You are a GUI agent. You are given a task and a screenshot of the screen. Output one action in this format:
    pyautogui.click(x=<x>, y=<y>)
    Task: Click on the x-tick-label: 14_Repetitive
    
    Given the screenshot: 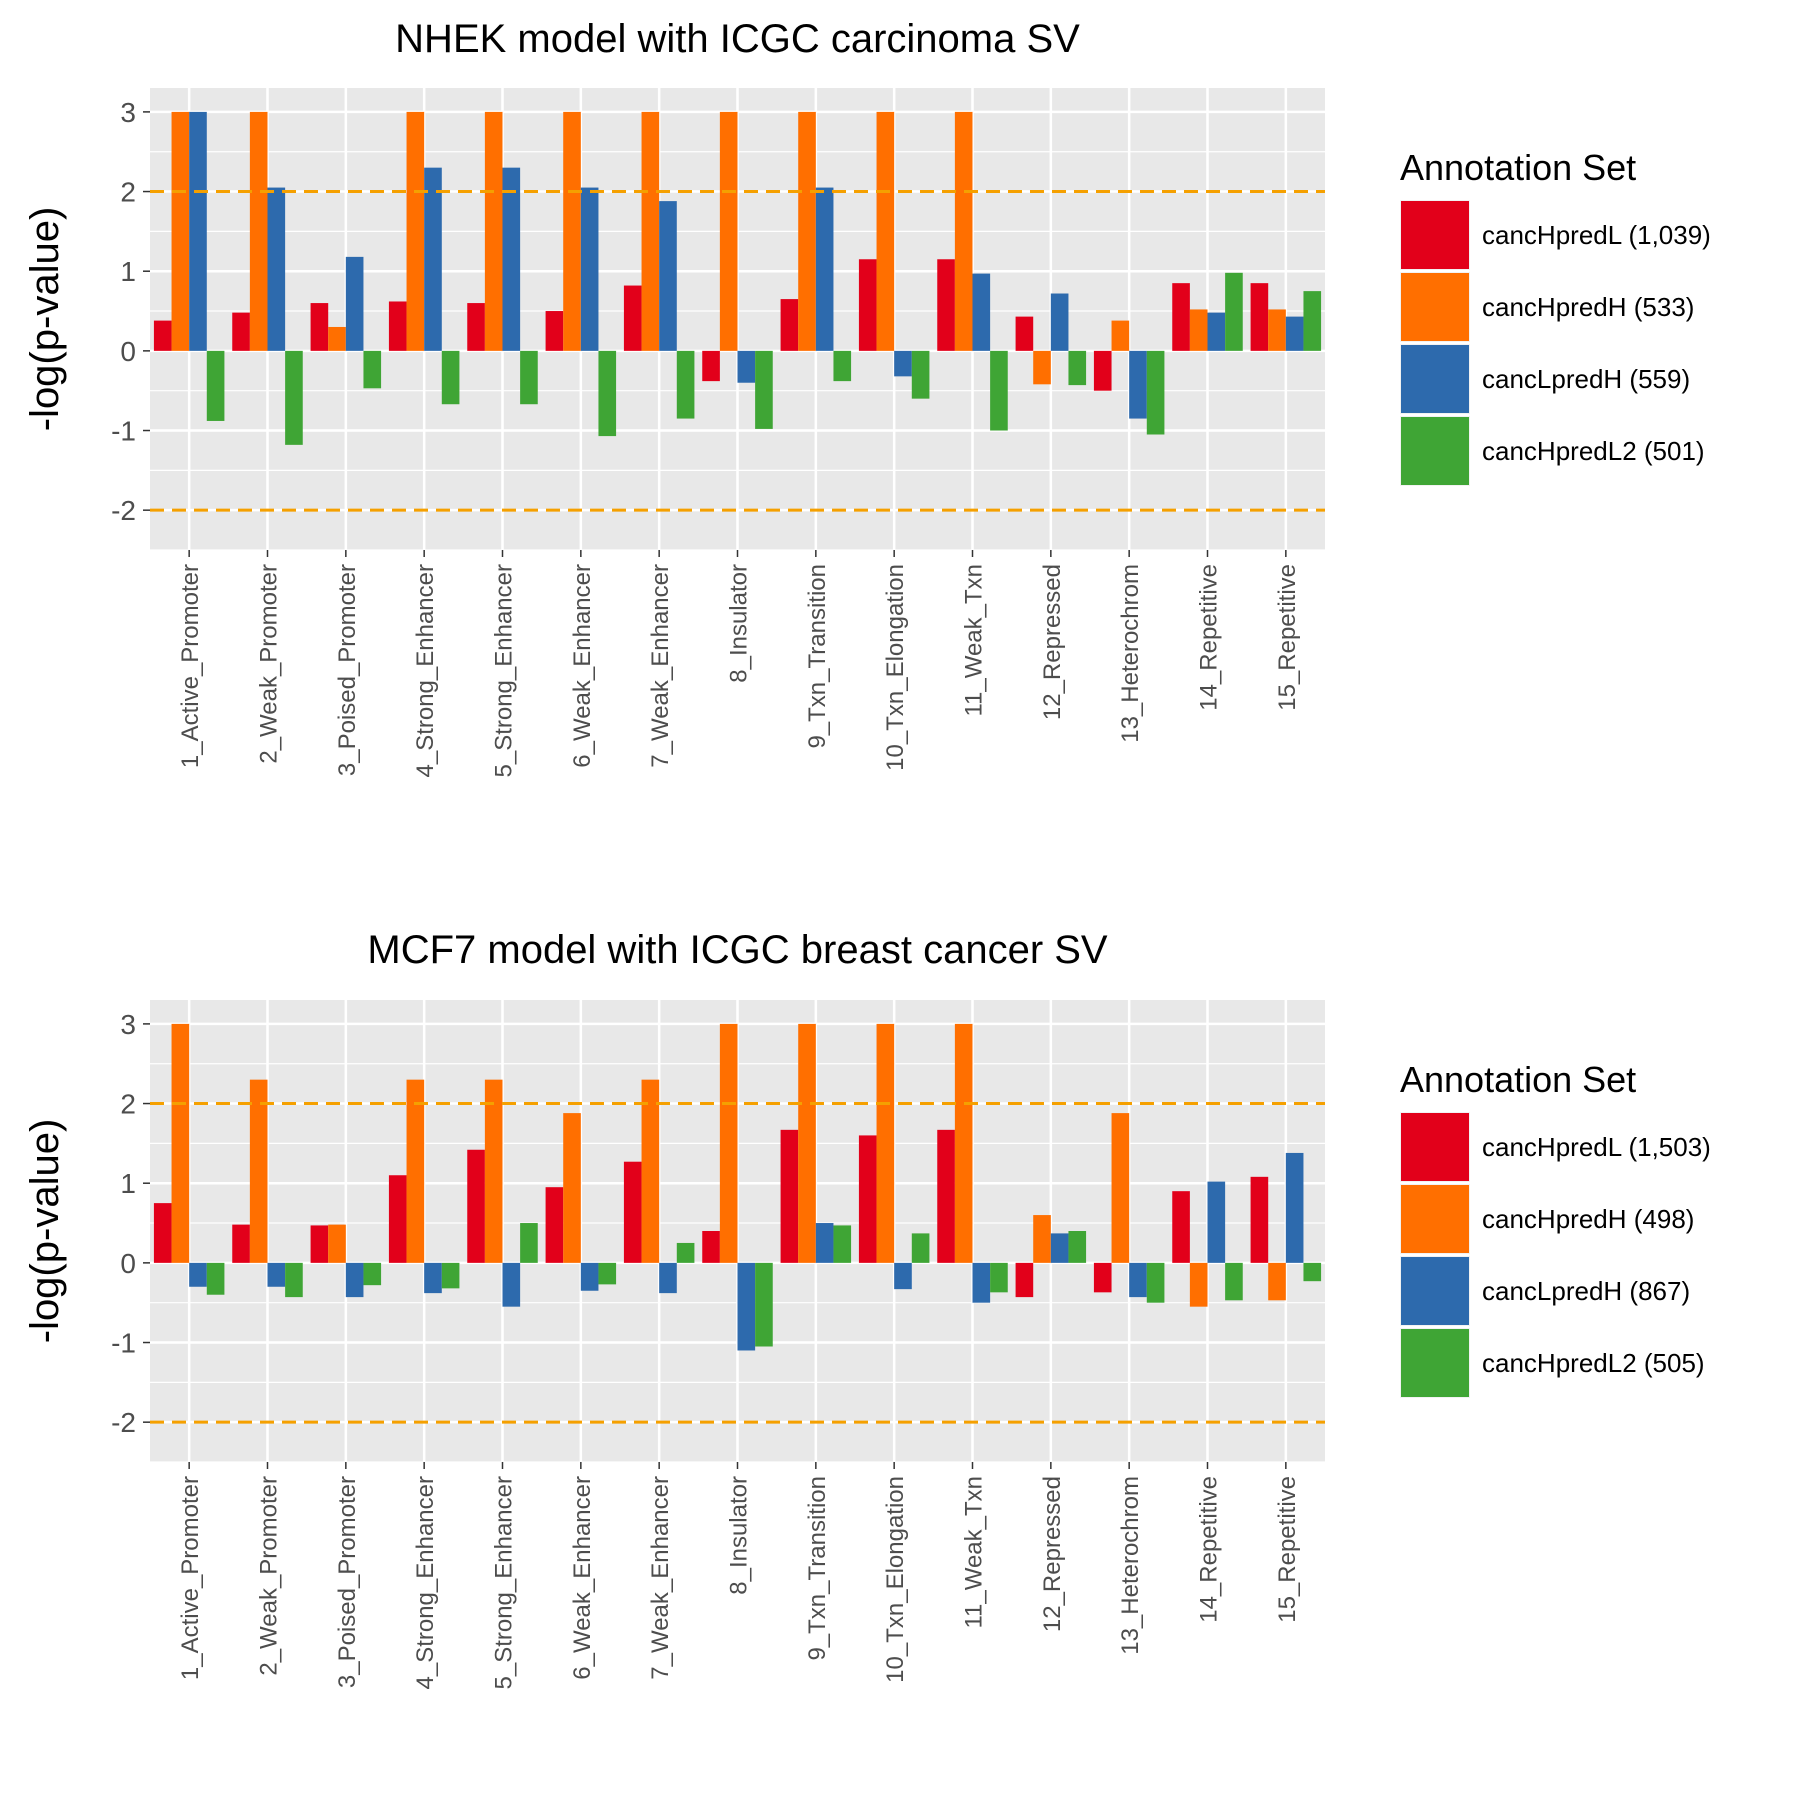 What is the action you would take?
    pyautogui.click(x=1209, y=637)
    